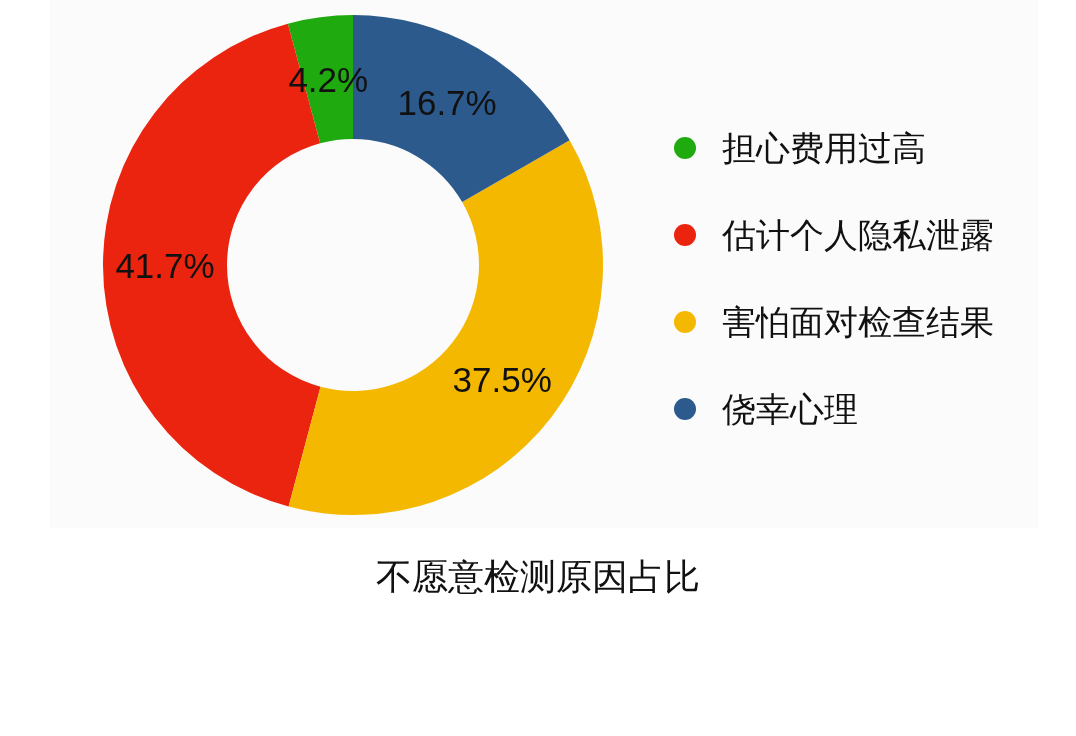  What do you see at coordinates (447, 102) in the screenshot?
I see `data-label: 16.7%` at bounding box center [447, 102].